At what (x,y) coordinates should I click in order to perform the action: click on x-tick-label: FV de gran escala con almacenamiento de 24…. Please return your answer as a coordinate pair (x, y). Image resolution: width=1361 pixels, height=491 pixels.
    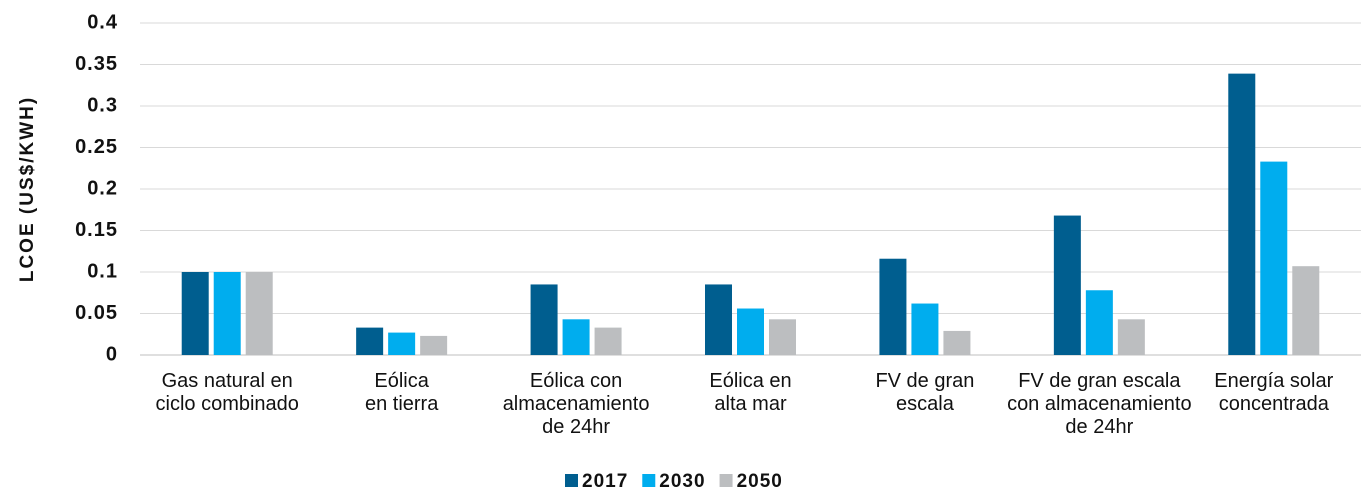
    Looking at the image, I should click on (1099, 404).